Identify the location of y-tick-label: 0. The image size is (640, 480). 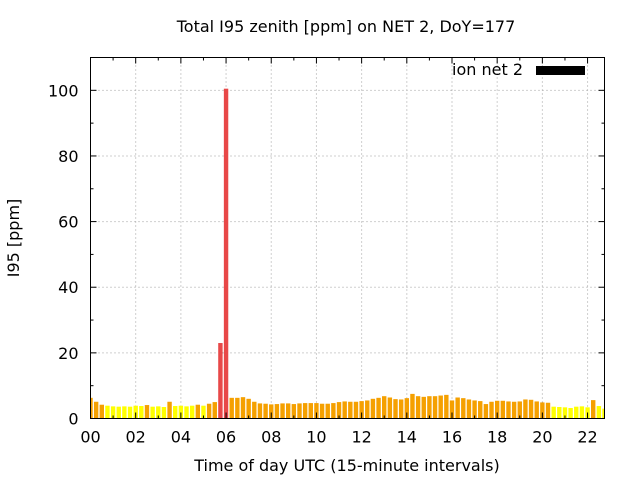
(73, 419).